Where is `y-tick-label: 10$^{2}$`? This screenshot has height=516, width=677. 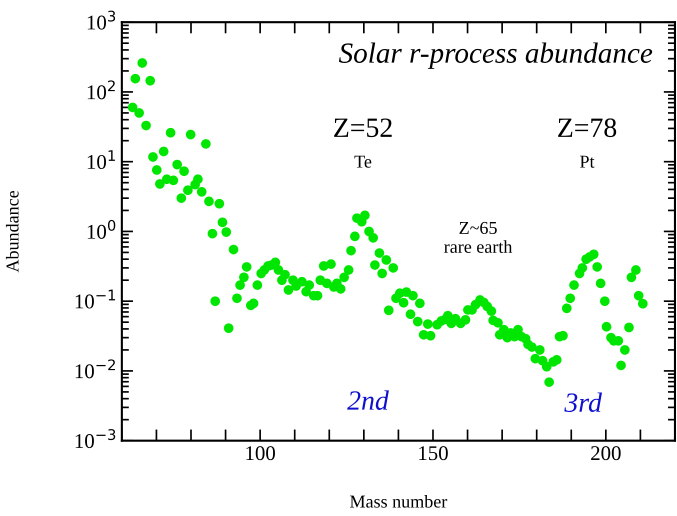 y-tick-label: 10$^{2}$ is located at coordinates (101, 90).